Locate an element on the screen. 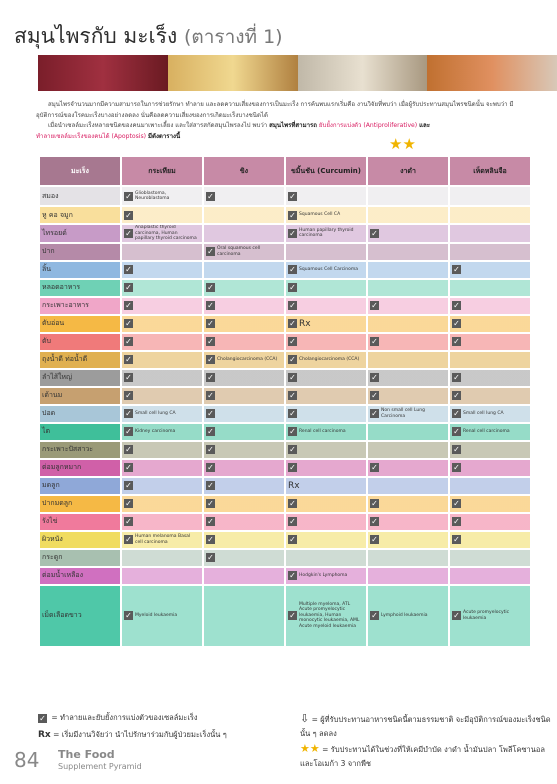  cancer-type: ต่อมน้ำเหลือง is located at coordinates (80, 575).